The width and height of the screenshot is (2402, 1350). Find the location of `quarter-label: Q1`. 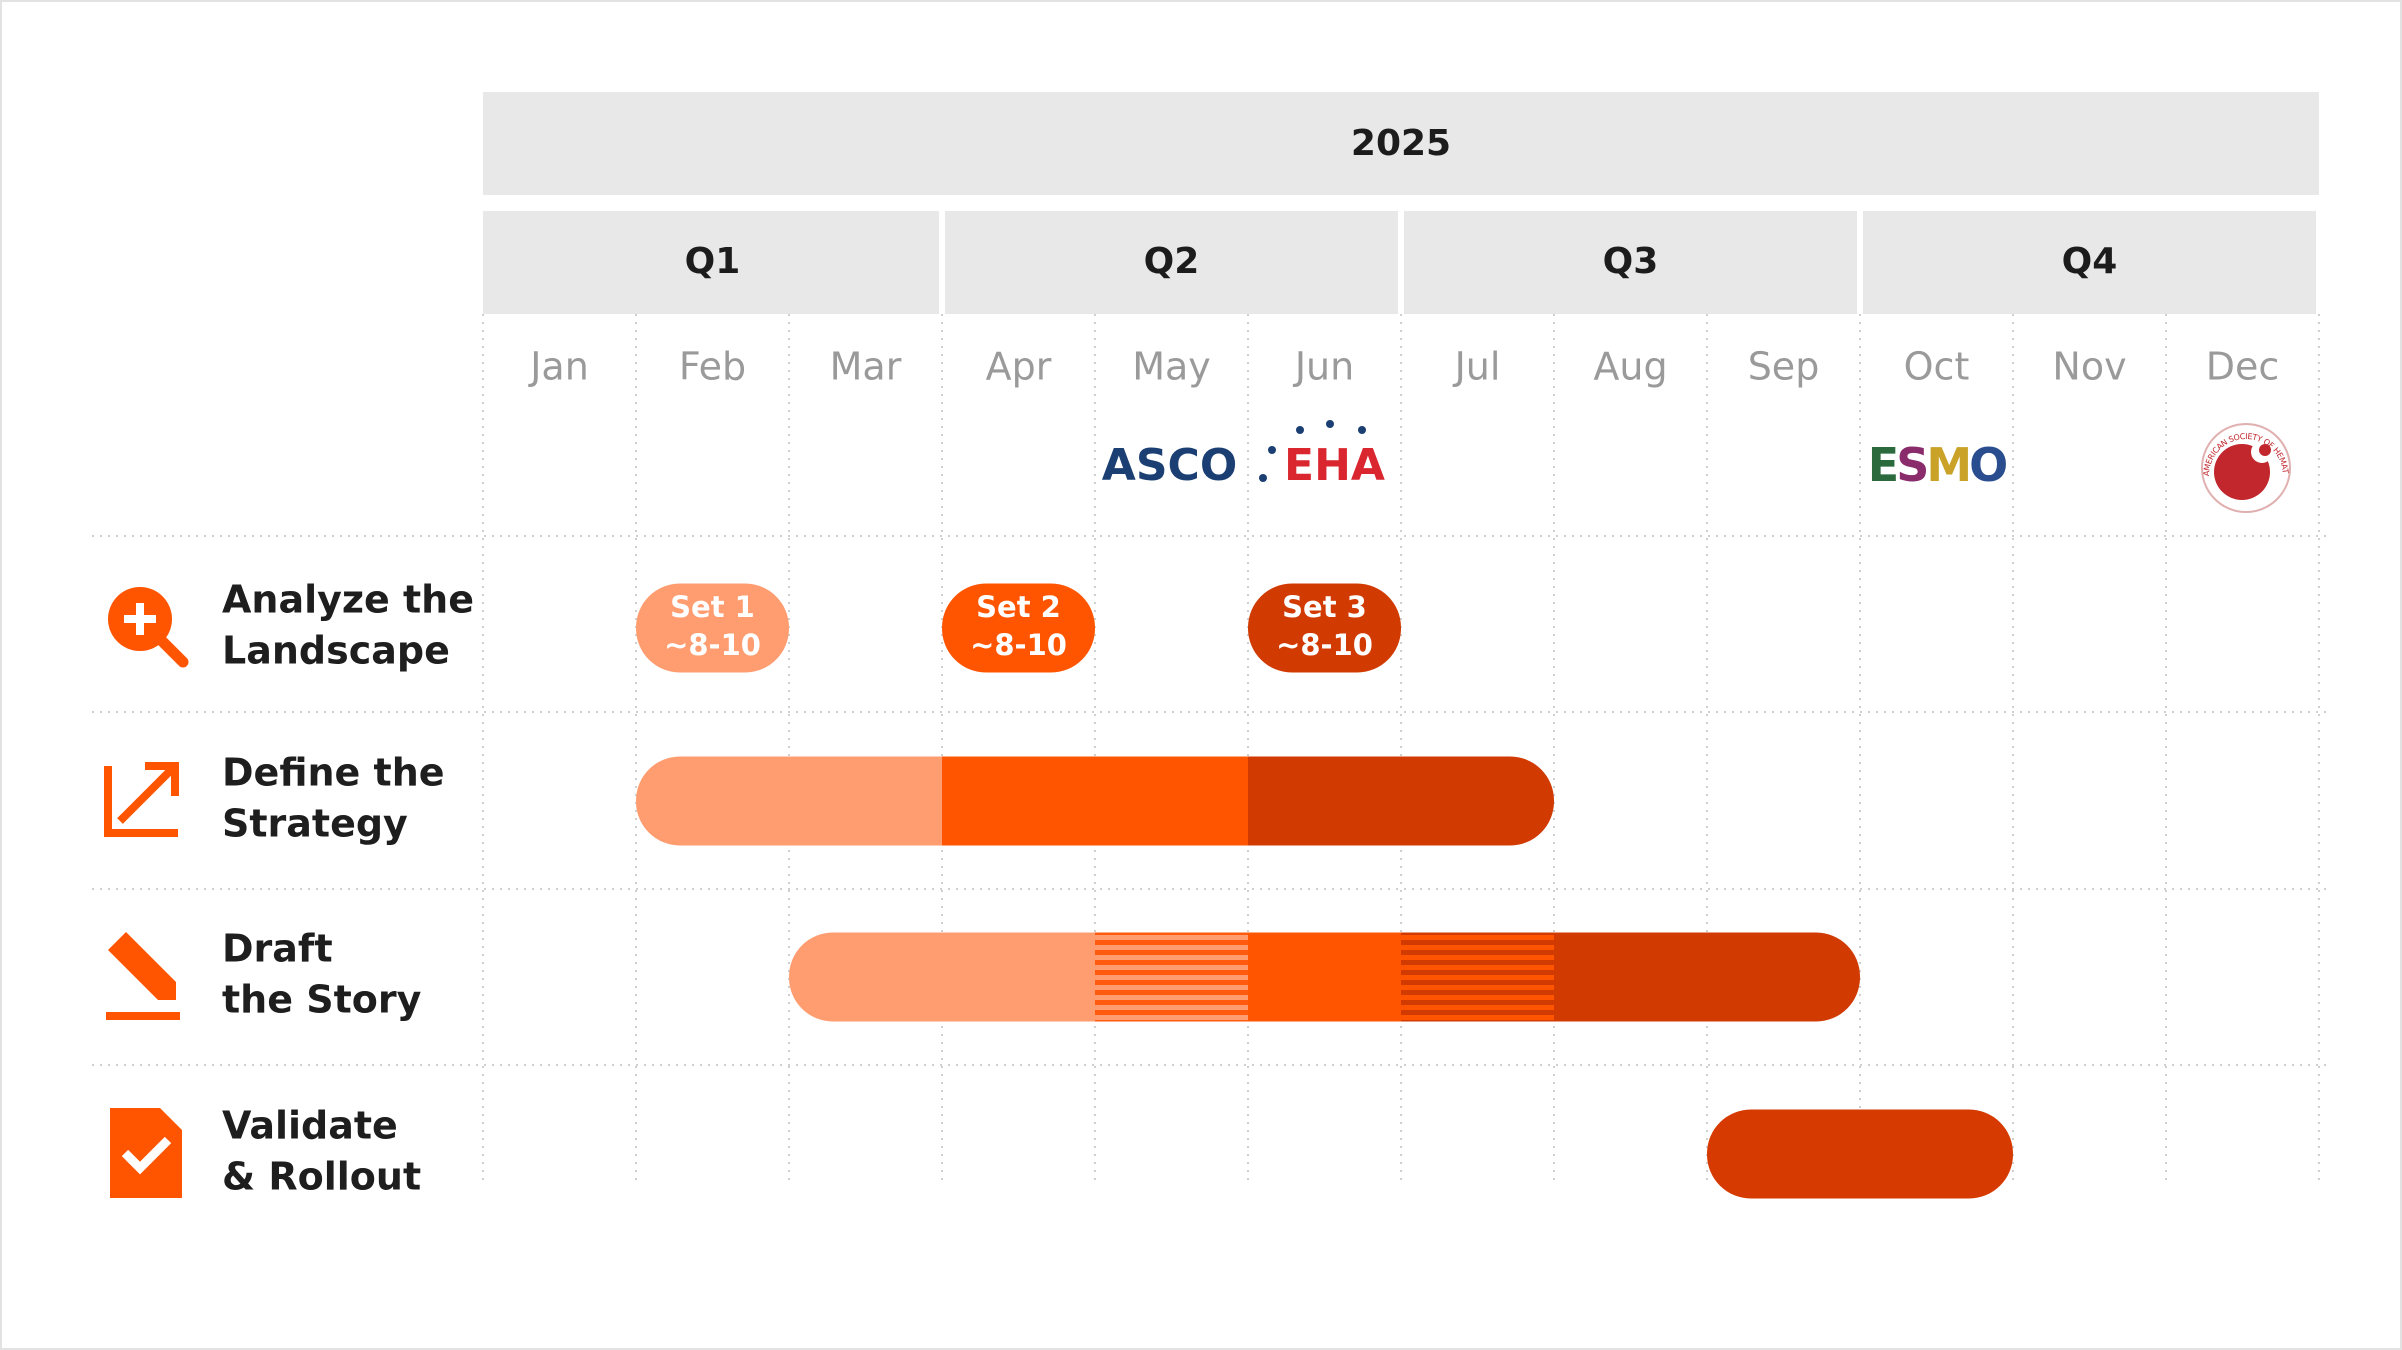

quarter-label: Q1 is located at coordinates (713, 261).